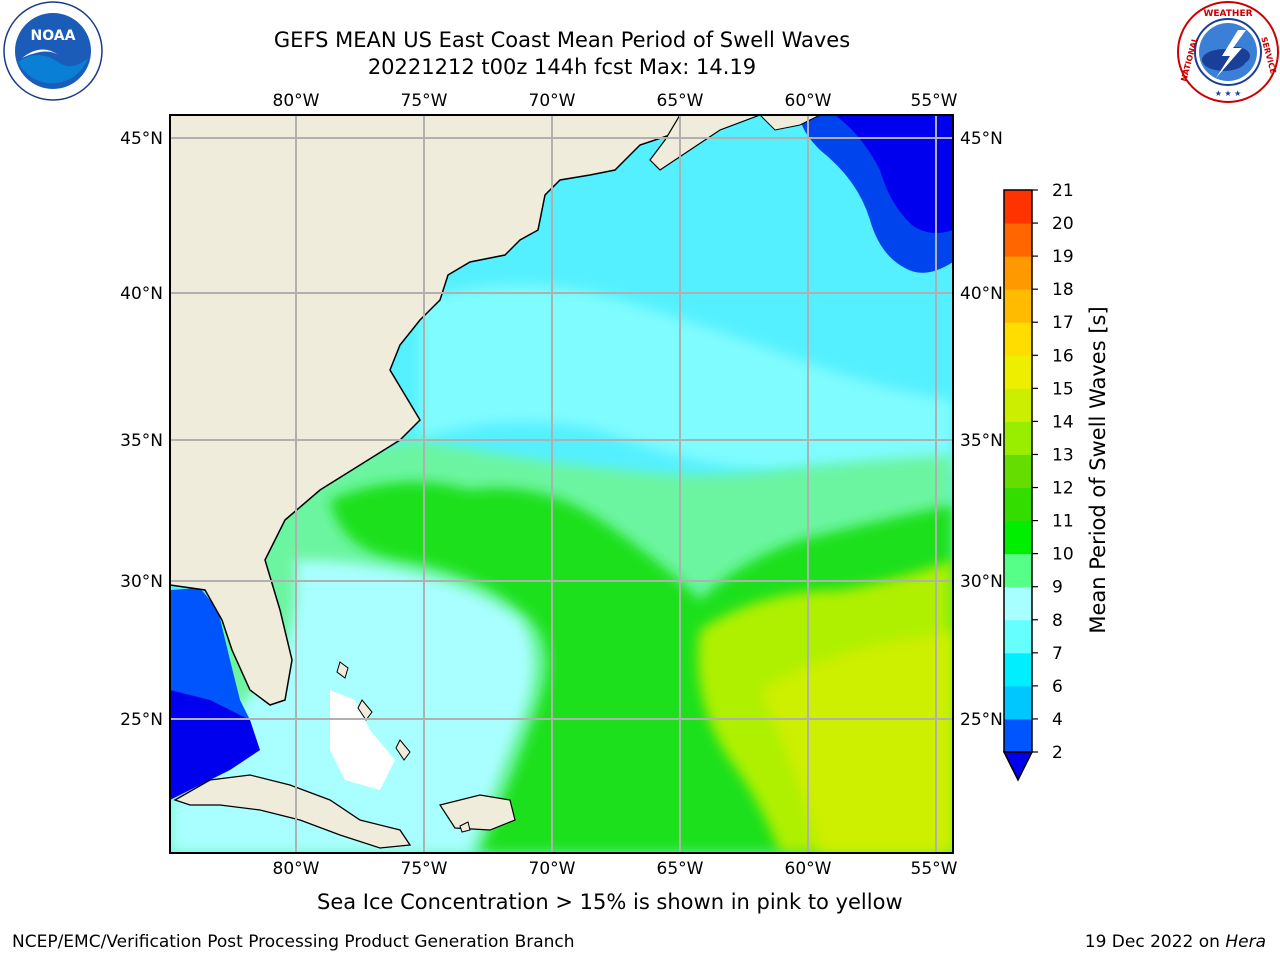 The height and width of the screenshot is (960, 1280). What do you see at coordinates (808, 869) in the screenshot?
I see `lon-bottom-60w: 60°W` at bounding box center [808, 869].